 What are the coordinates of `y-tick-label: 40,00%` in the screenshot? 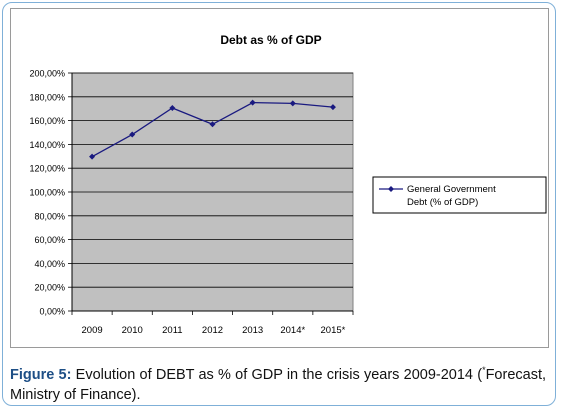 It's located at (49, 264).